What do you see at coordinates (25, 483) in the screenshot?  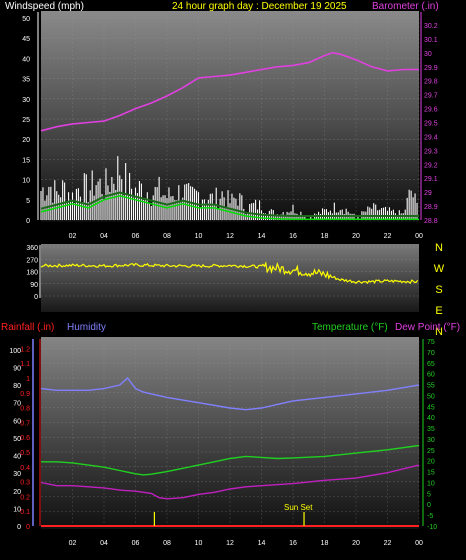 I see `rain-tick-label: 0.3` at bounding box center [25, 483].